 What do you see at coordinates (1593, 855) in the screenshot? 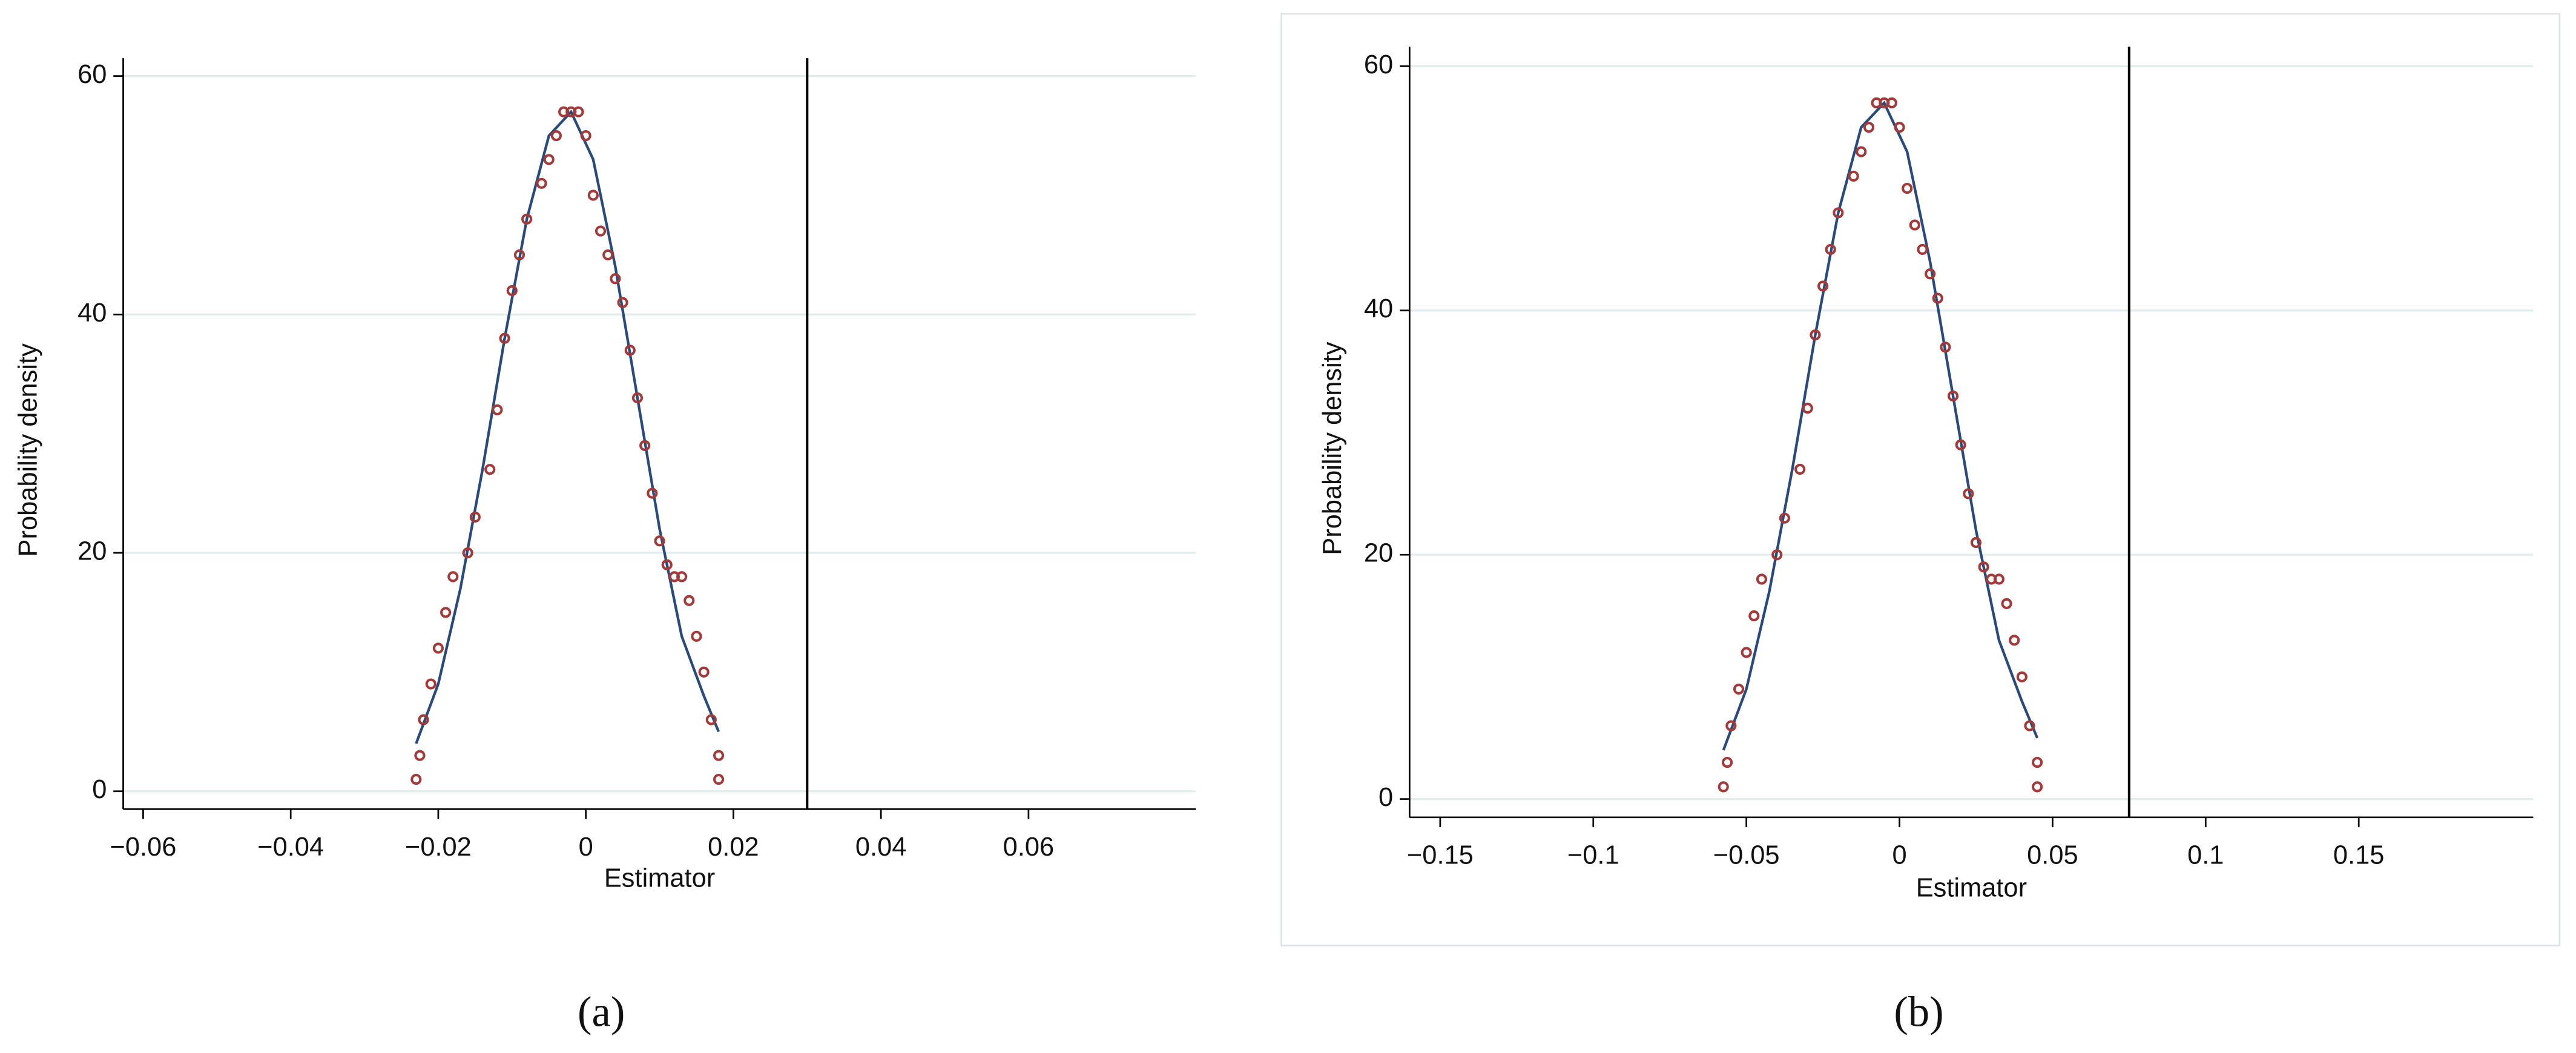
I see `x-tick-label: −0.1` at bounding box center [1593, 855].